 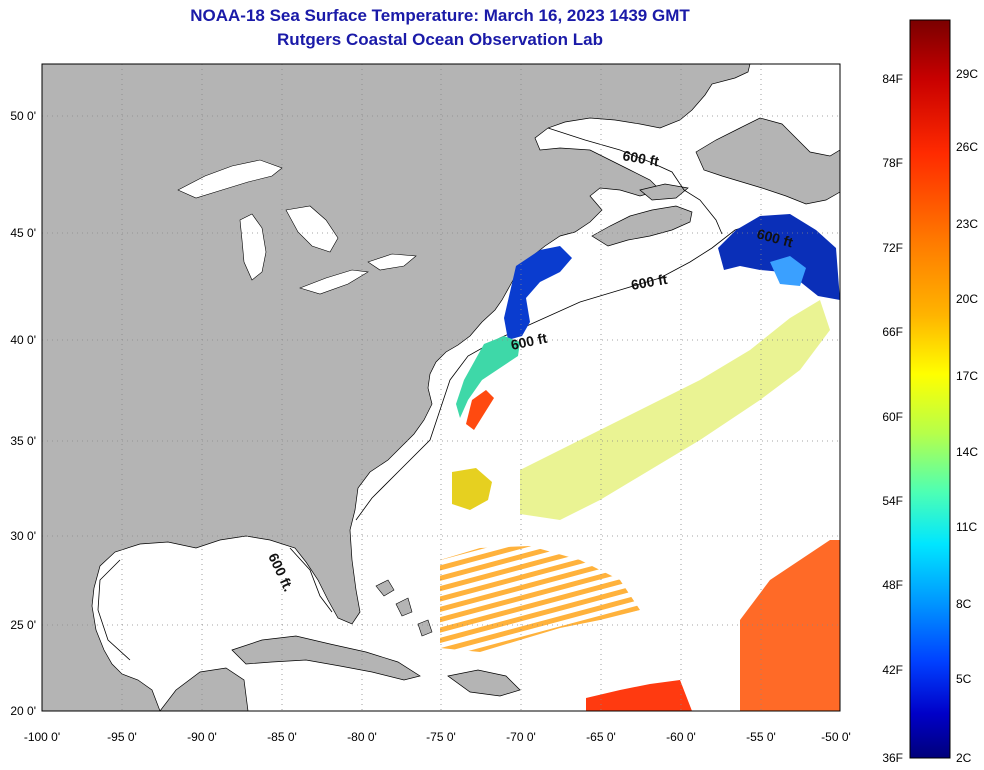 What do you see at coordinates (540, 599) in the screenshot?
I see `sst-subtropics-orange` at bounding box center [540, 599].